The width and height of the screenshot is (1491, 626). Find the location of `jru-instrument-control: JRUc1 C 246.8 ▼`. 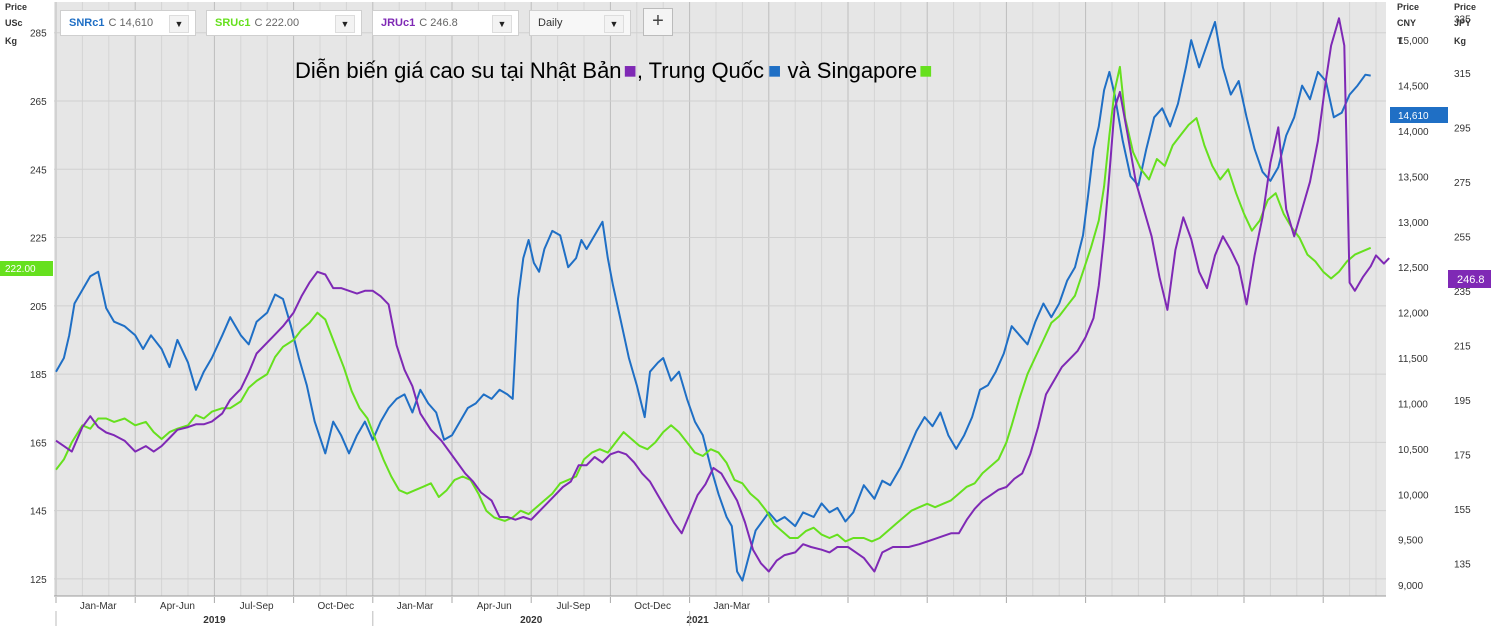

jru-instrument-control: JRUc1 C 246.8 ▼ is located at coordinates (445, 23).